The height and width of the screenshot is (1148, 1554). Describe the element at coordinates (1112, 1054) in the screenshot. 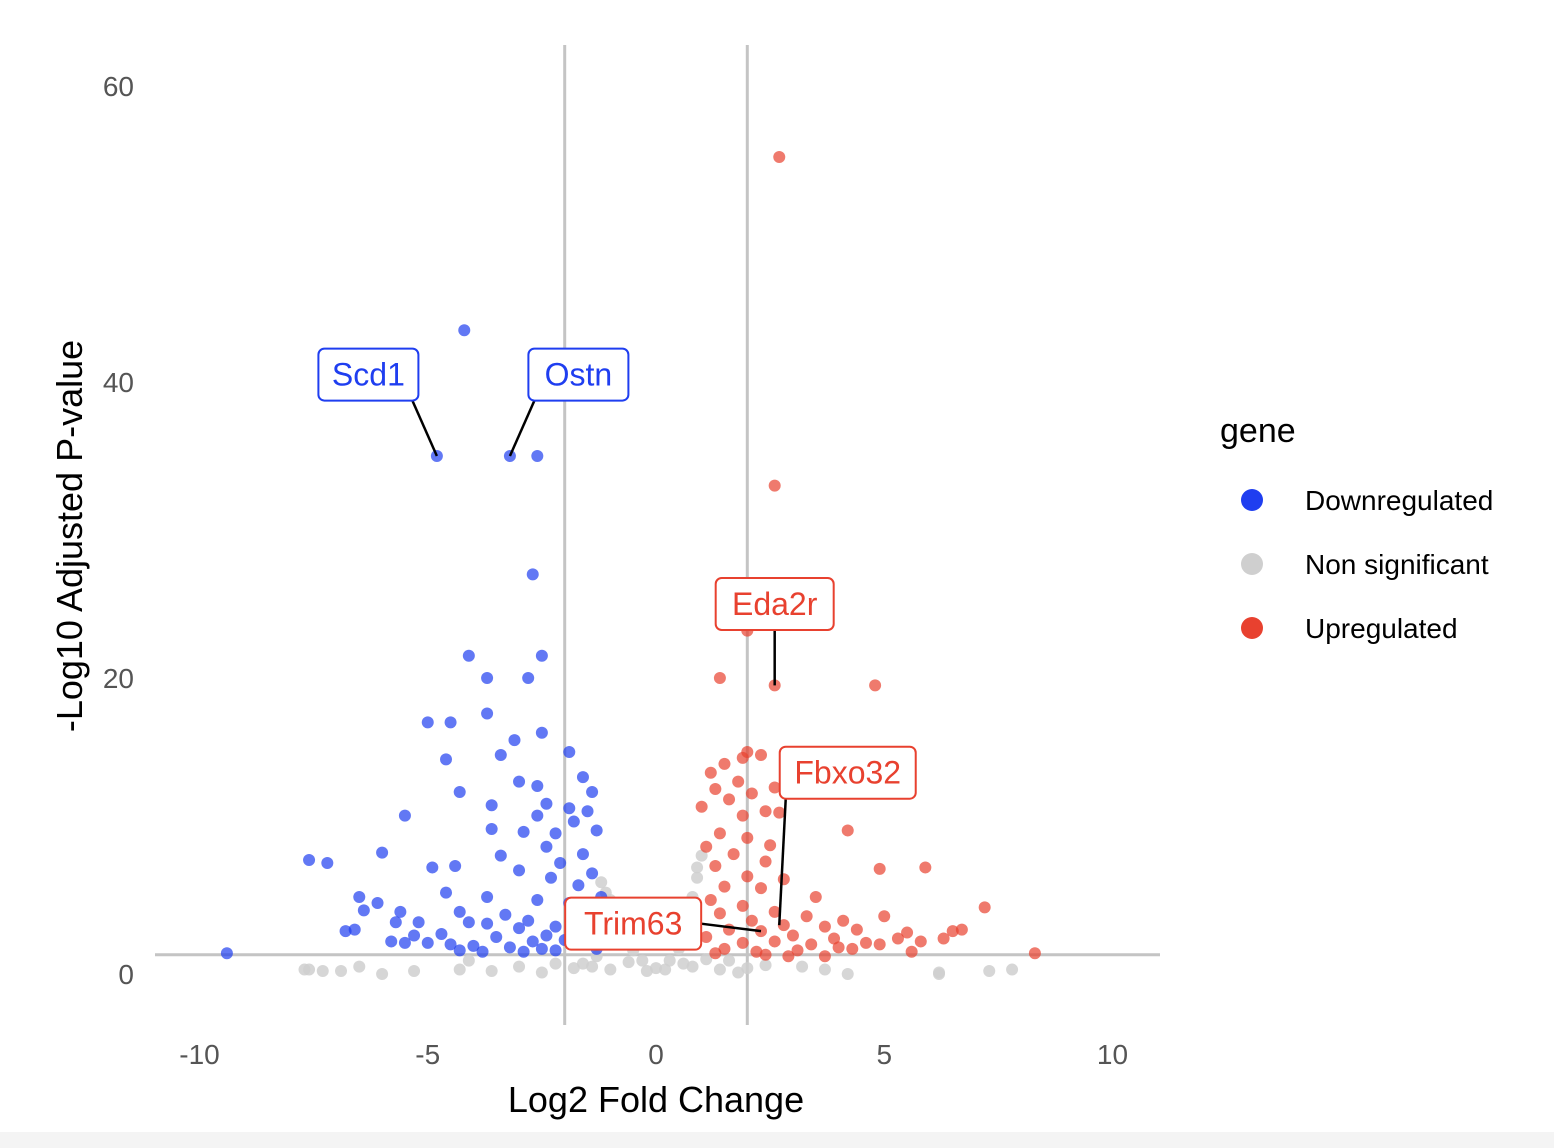

I see `x-tick-label: 10` at that location.